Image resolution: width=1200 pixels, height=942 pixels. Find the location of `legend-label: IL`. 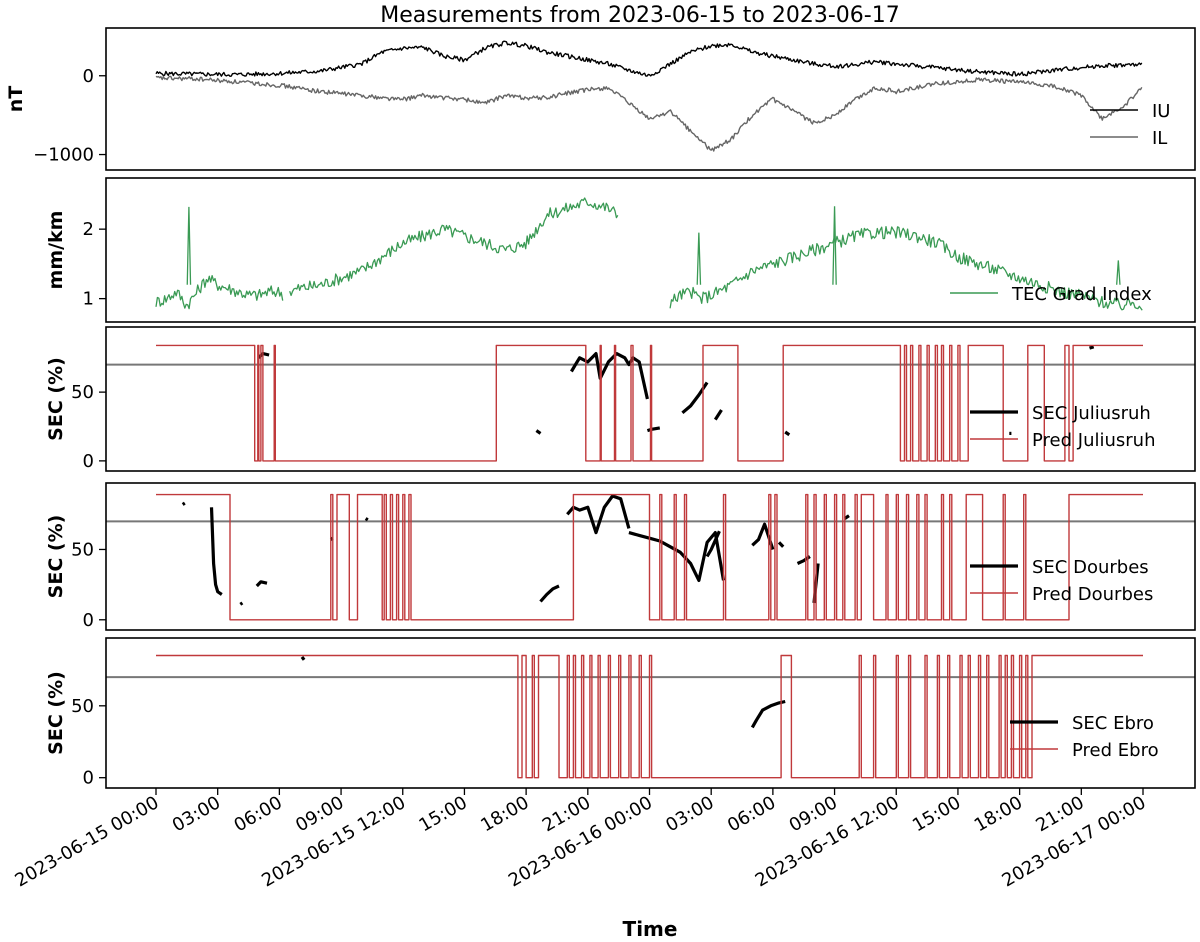

legend-label: IL is located at coordinates (1159, 138).